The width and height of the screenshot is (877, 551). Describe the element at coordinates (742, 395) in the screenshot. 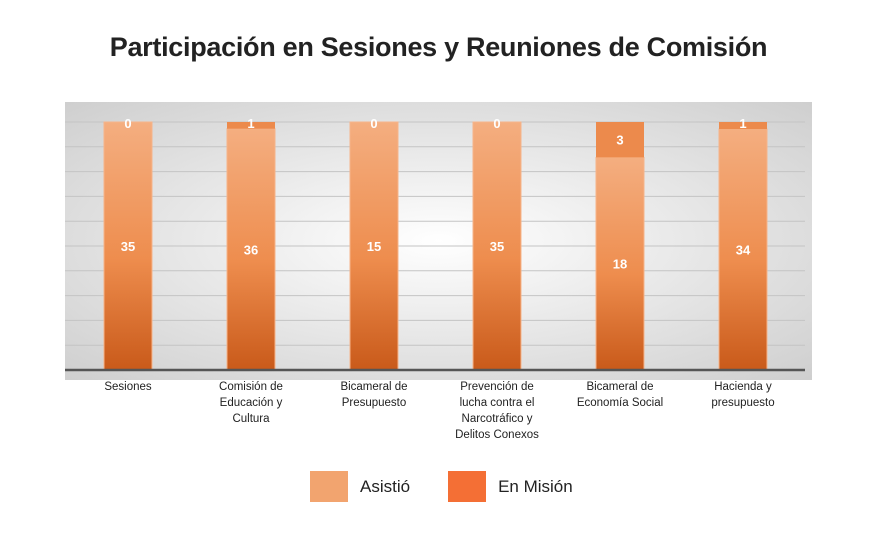

I see `x-tick-label: Hacienda y presupuesto` at that location.